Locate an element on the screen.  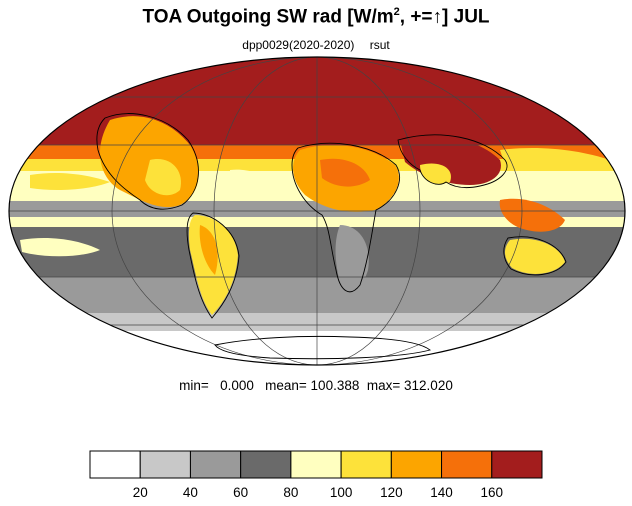
north-america-inner-patch is located at coordinates (163, 177).